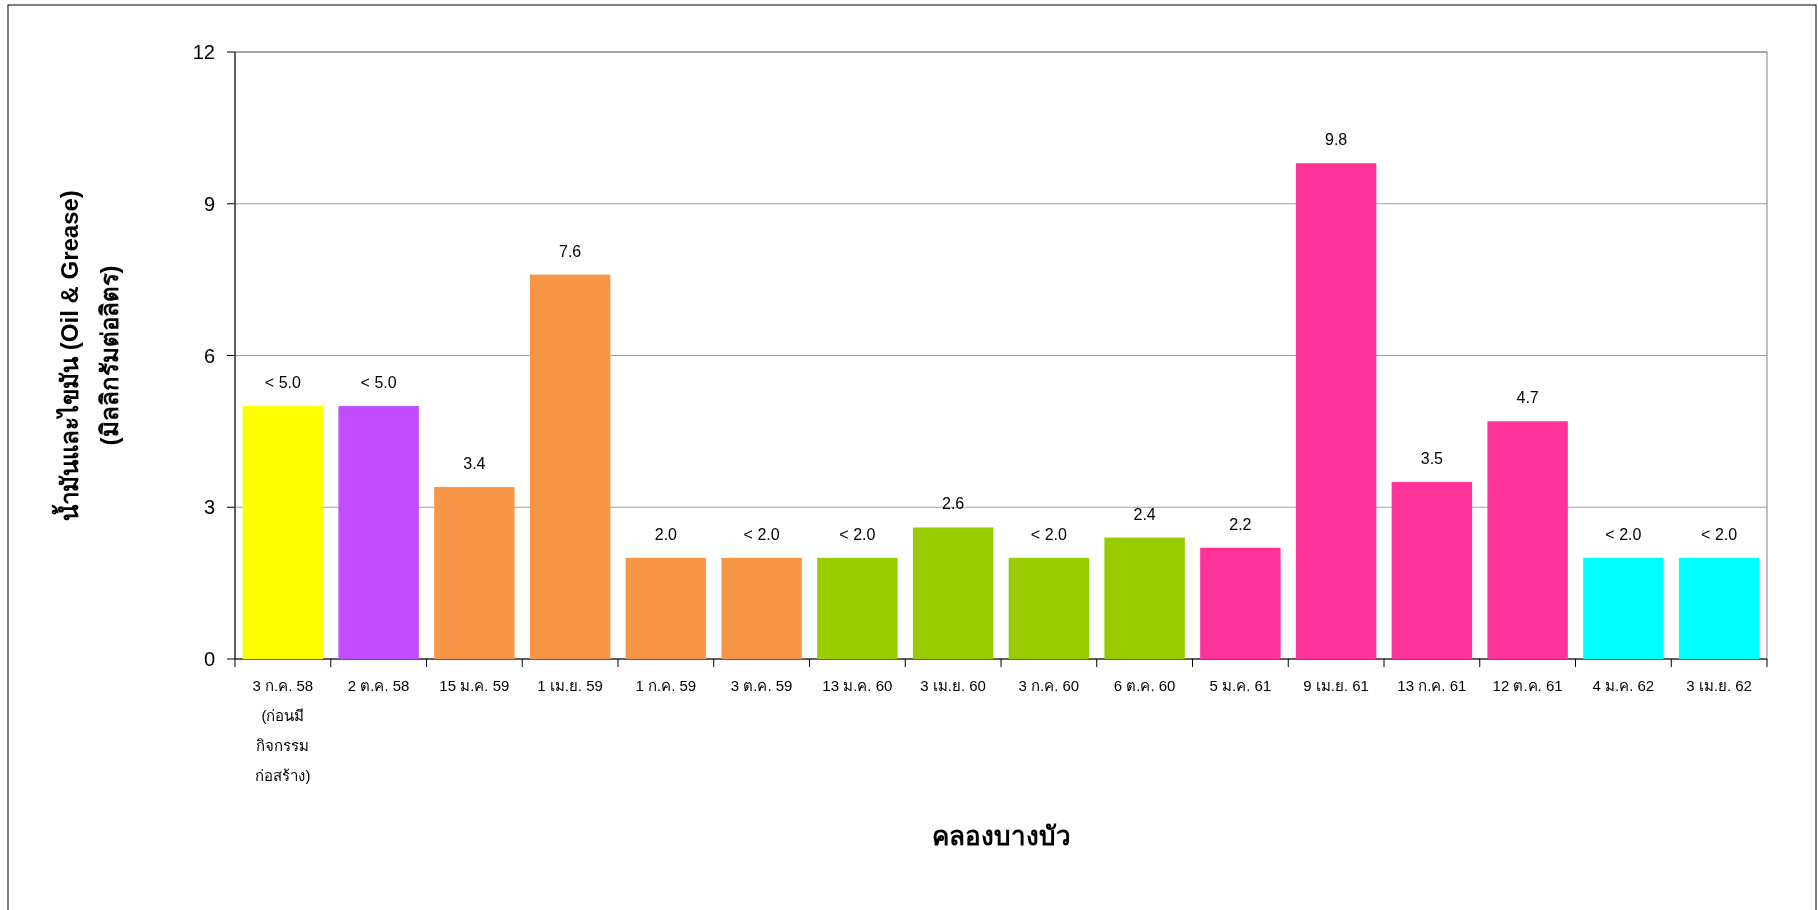 The image size is (1818, 910). Describe the element at coordinates (209, 507) in the screenshot. I see `y-tick-label: 3` at that location.